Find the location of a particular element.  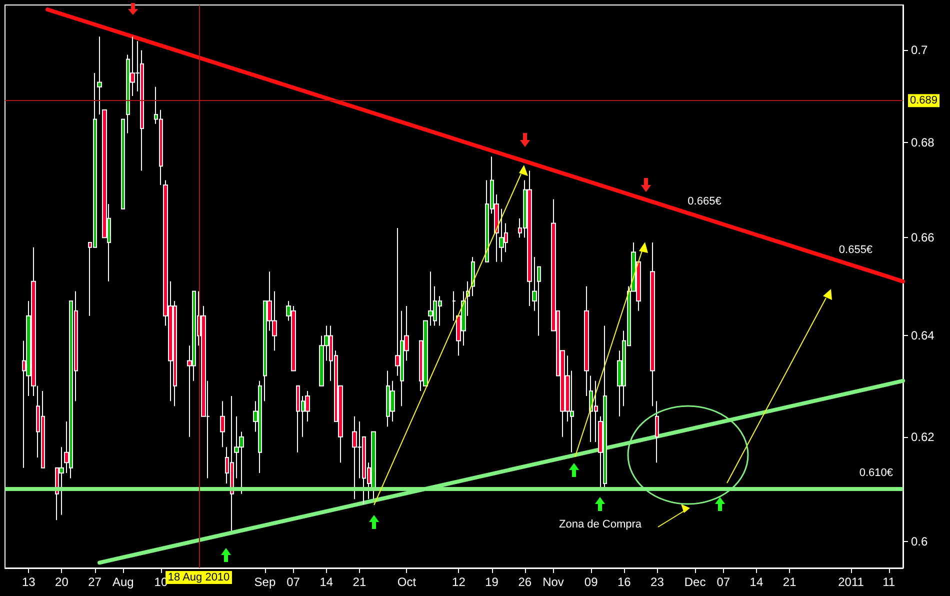

y-tick-label: 0.66 is located at coordinates (923, 237).